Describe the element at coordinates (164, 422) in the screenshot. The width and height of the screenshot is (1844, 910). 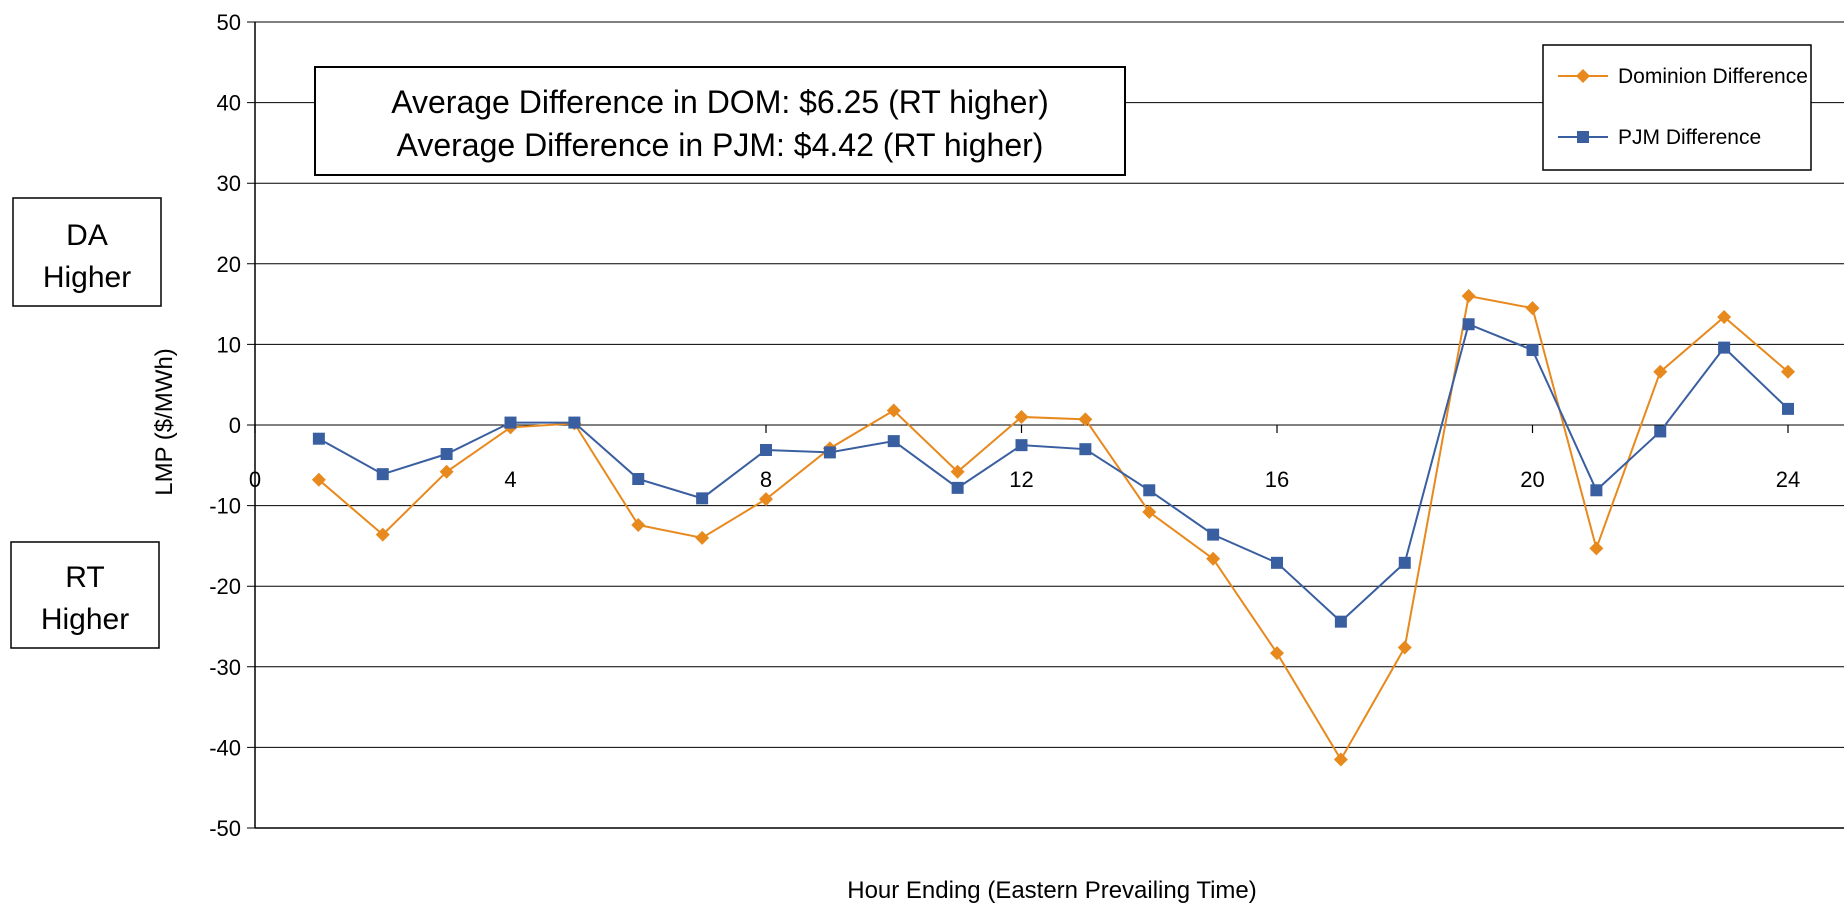
I see `y-axis-title: LMP ($/MWh)` at that location.